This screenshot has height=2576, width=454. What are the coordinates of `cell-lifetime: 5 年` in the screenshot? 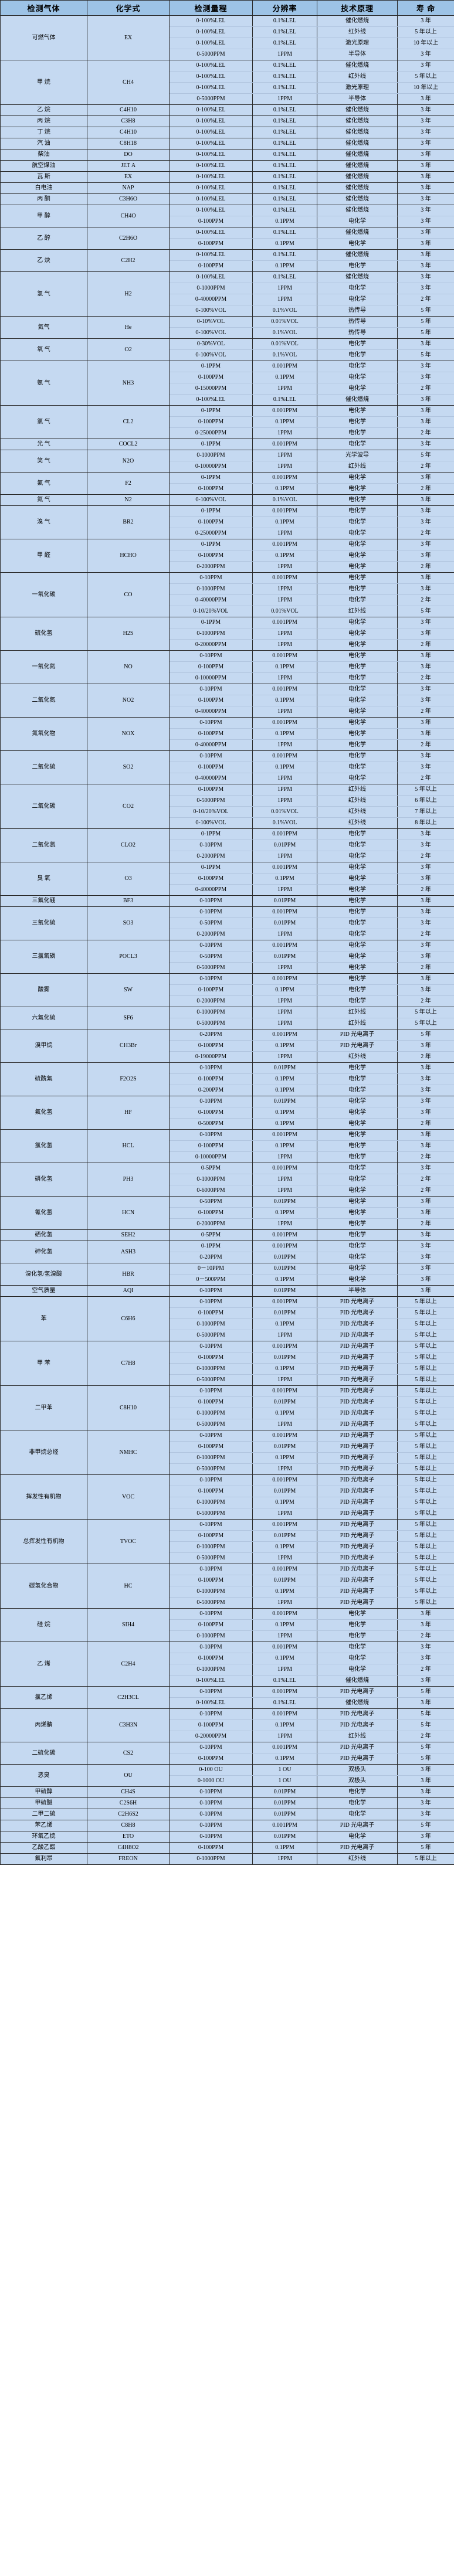 It's located at (425, 1848).